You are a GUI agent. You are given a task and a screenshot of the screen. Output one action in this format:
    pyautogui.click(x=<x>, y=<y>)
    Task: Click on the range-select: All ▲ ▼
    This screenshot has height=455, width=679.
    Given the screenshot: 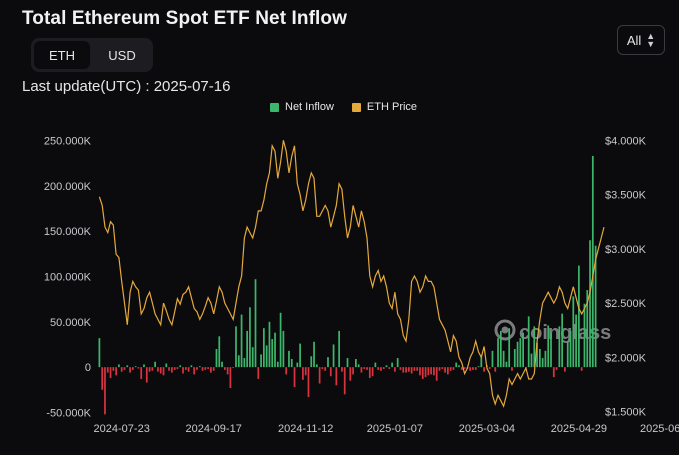 What is the action you would take?
    pyautogui.click(x=641, y=40)
    